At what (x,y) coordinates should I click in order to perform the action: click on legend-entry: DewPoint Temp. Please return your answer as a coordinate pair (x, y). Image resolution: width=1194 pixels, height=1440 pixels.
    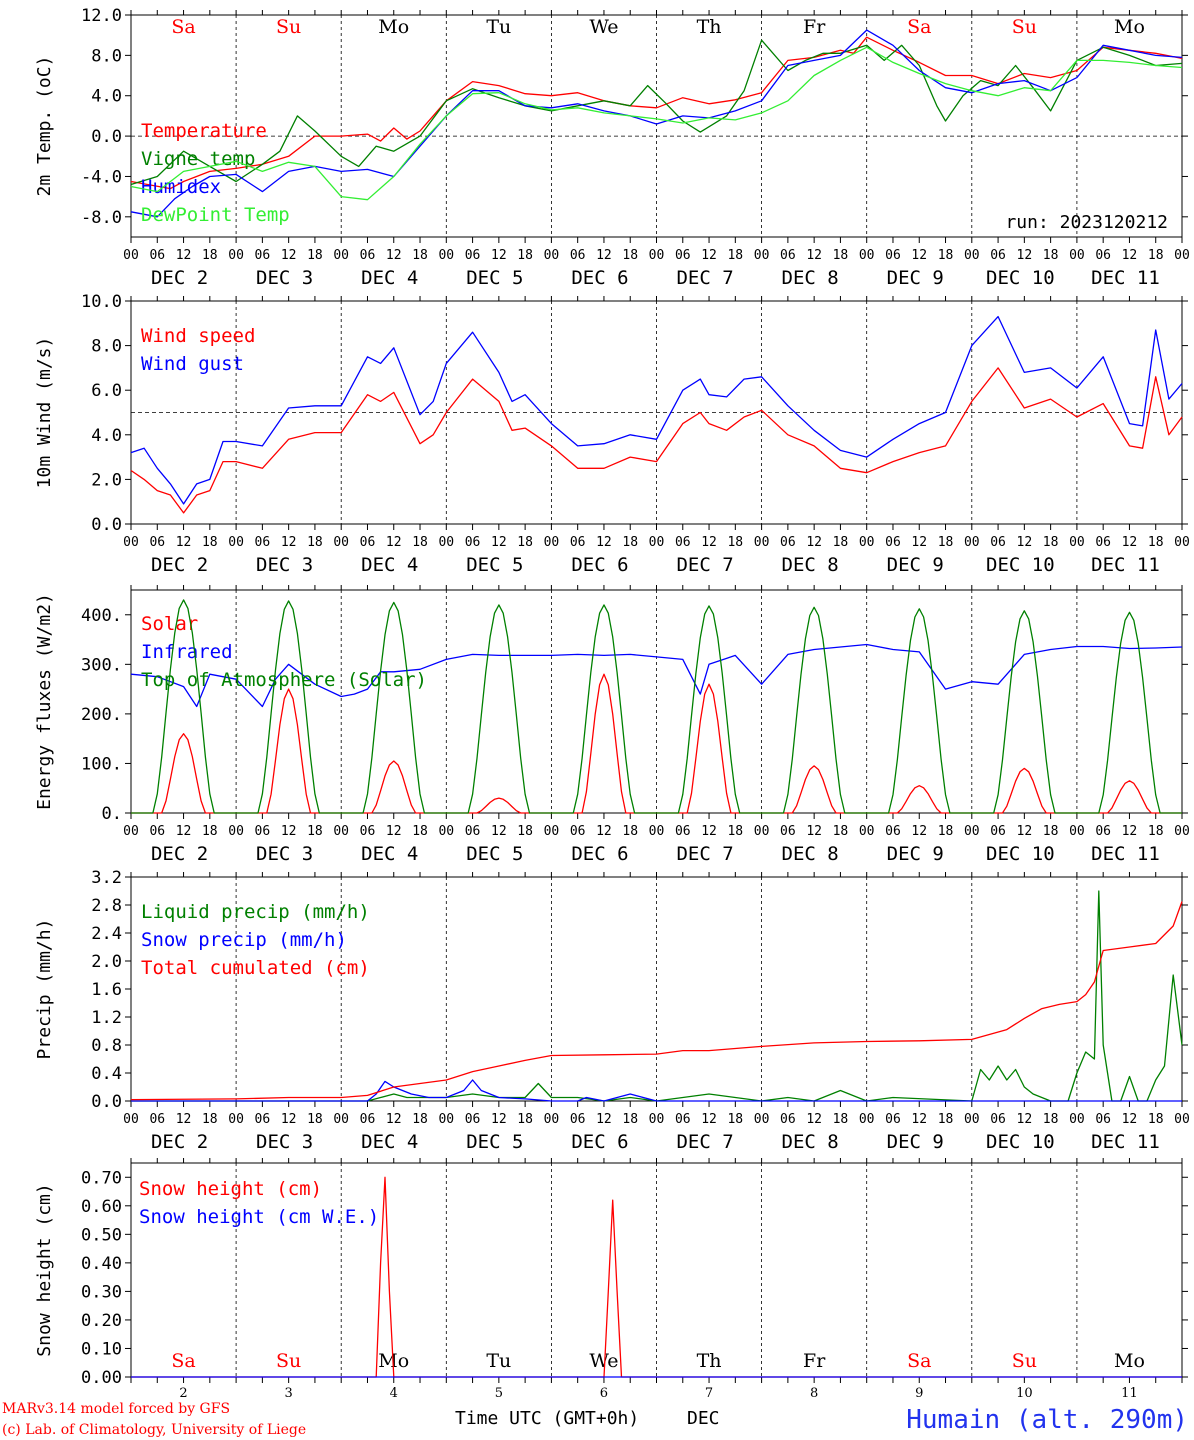
    Looking at the image, I should click on (215, 215).